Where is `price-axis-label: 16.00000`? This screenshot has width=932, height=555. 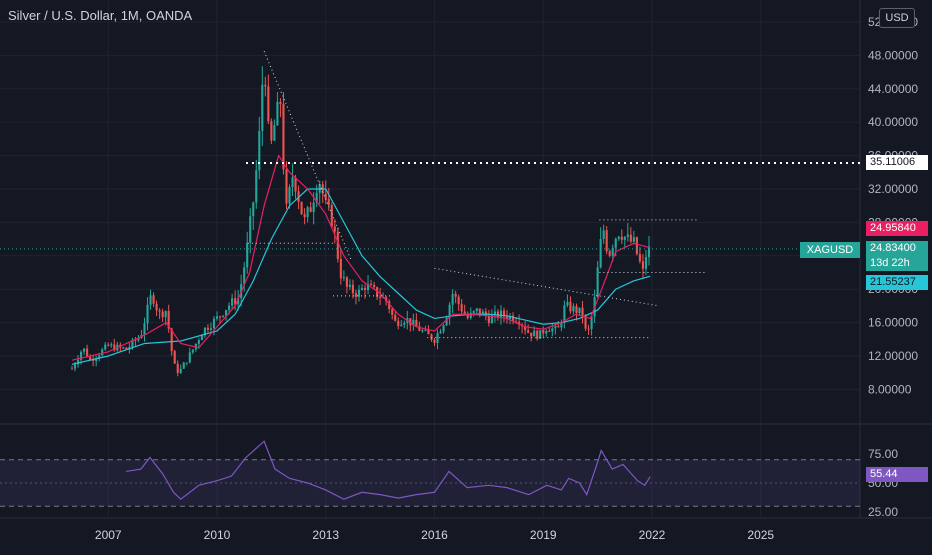
price-axis-label: 16.00000 is located at coordinates (893, 323).